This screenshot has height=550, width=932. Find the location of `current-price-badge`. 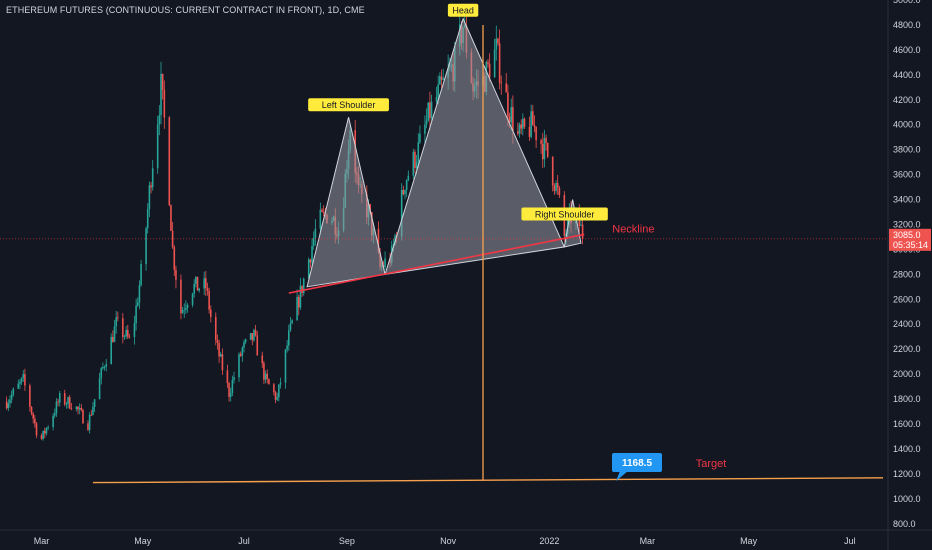

current-price-badge is located at coordinates (910, 239).